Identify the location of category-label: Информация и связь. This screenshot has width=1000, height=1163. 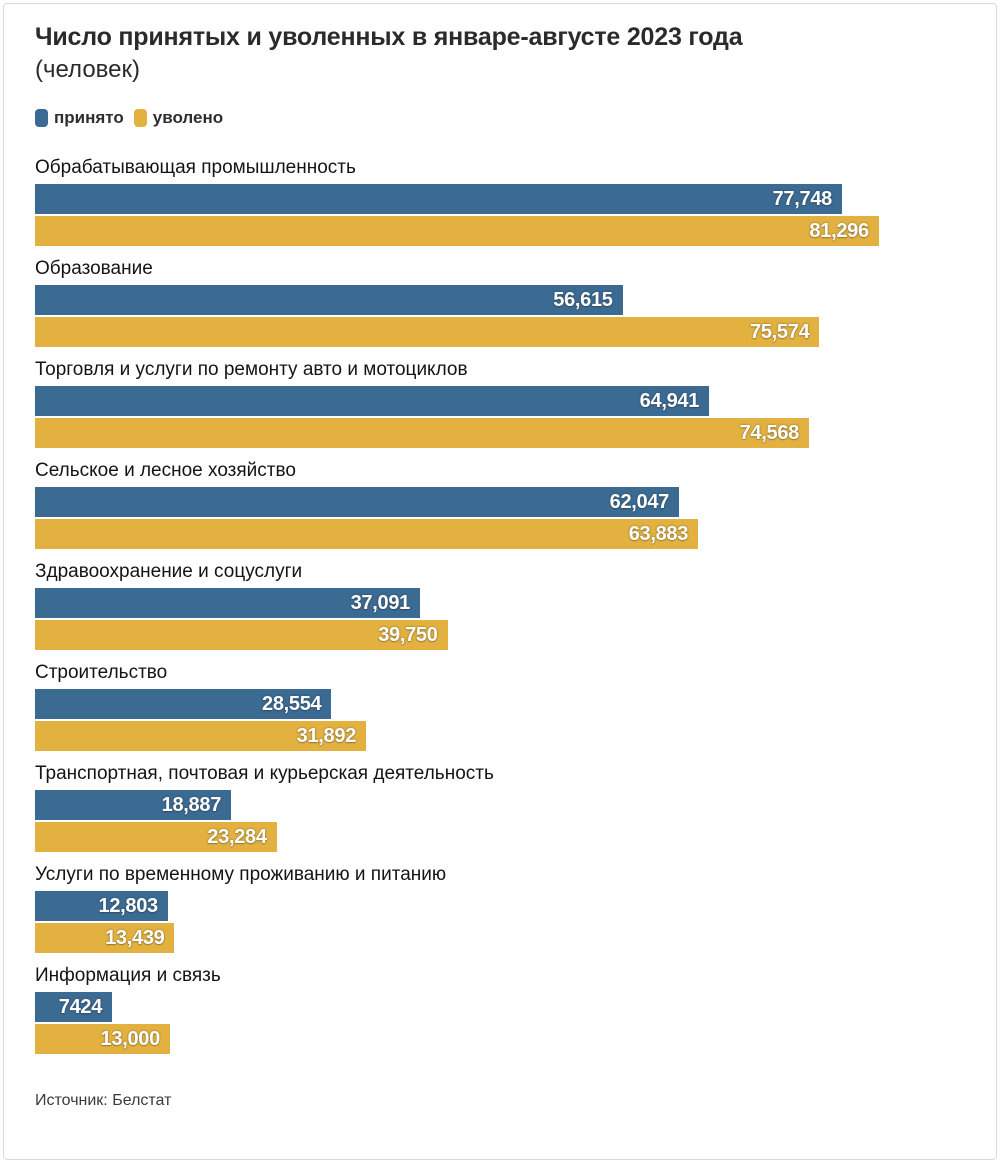
(128, 975).